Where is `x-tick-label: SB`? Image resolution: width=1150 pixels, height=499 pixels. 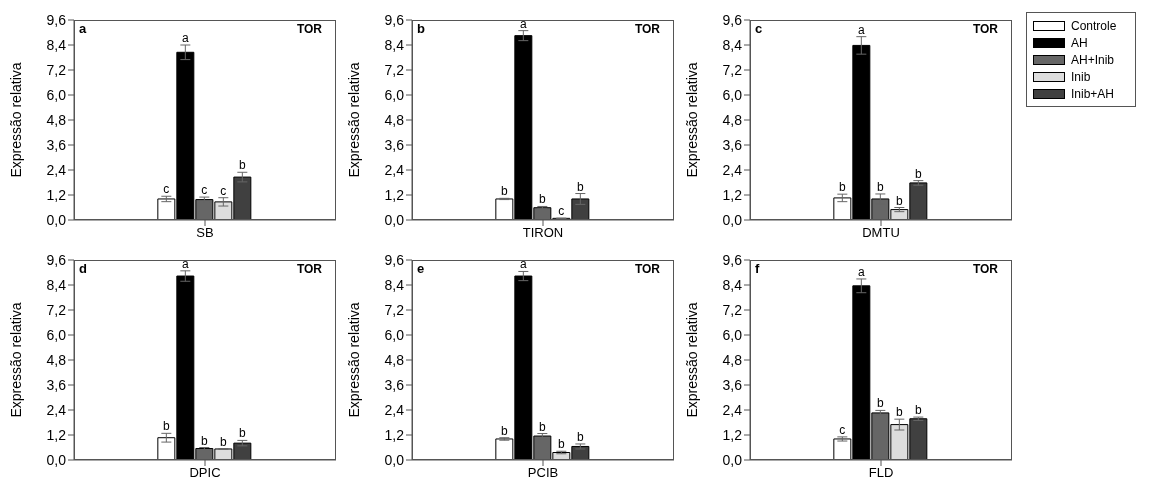
x-tick-label: SB is located at coordinates (205, 233).